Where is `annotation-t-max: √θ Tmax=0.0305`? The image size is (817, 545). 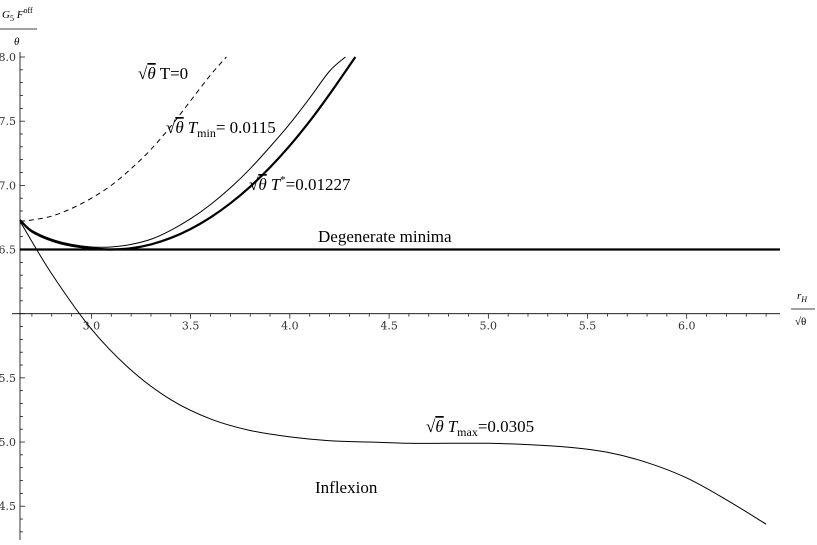 annotation-t-max: √θ Tmax=0.0305 is located at coordinates (480, 428).